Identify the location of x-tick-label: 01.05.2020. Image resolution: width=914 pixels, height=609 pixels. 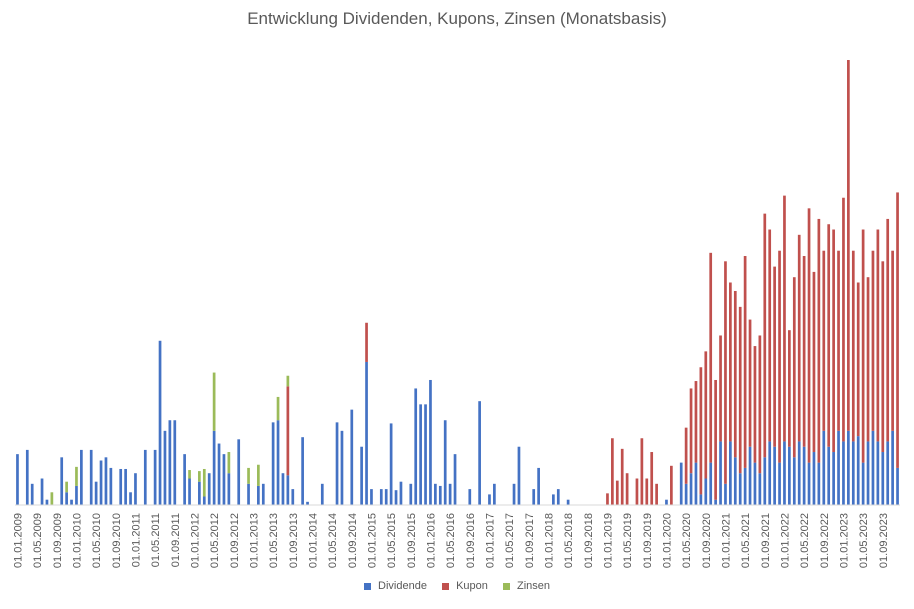
(687, 540).